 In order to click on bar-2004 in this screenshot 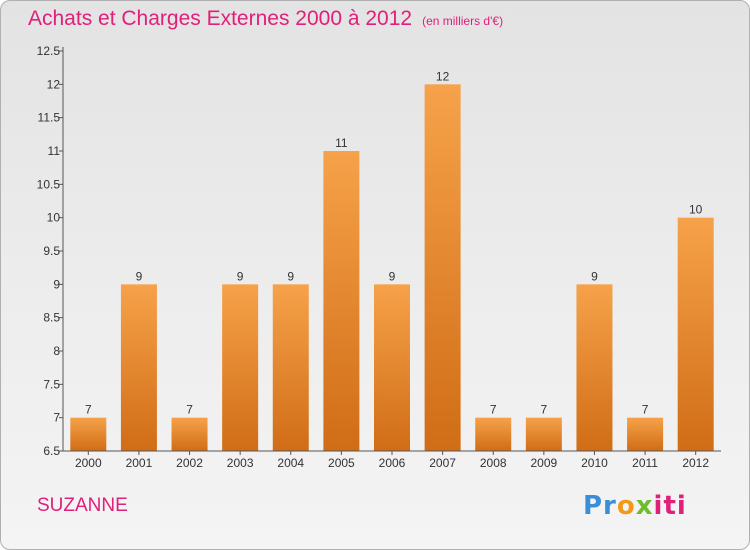, I will do `click(290, 367)`.